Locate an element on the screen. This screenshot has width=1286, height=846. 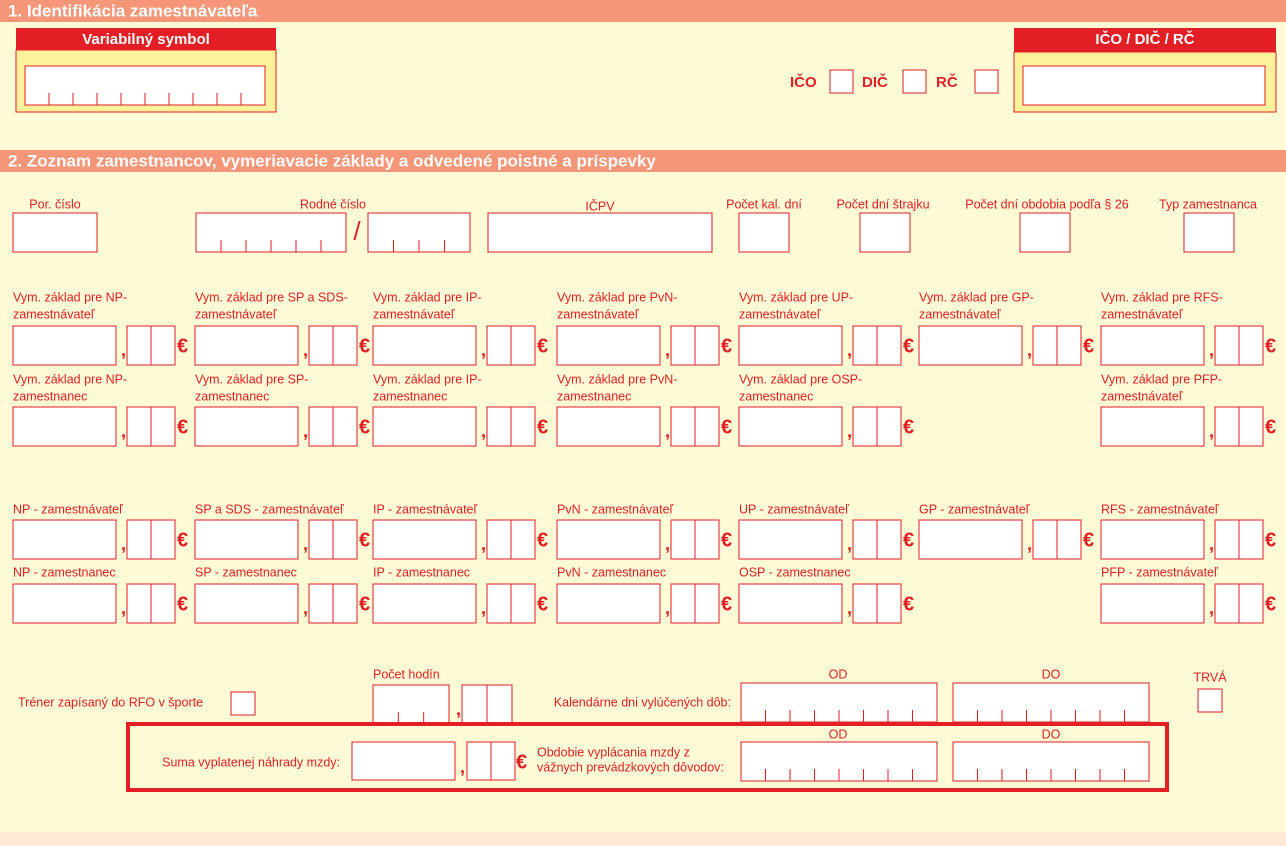
label: zamestnanec is located at coordinates (776, 396).